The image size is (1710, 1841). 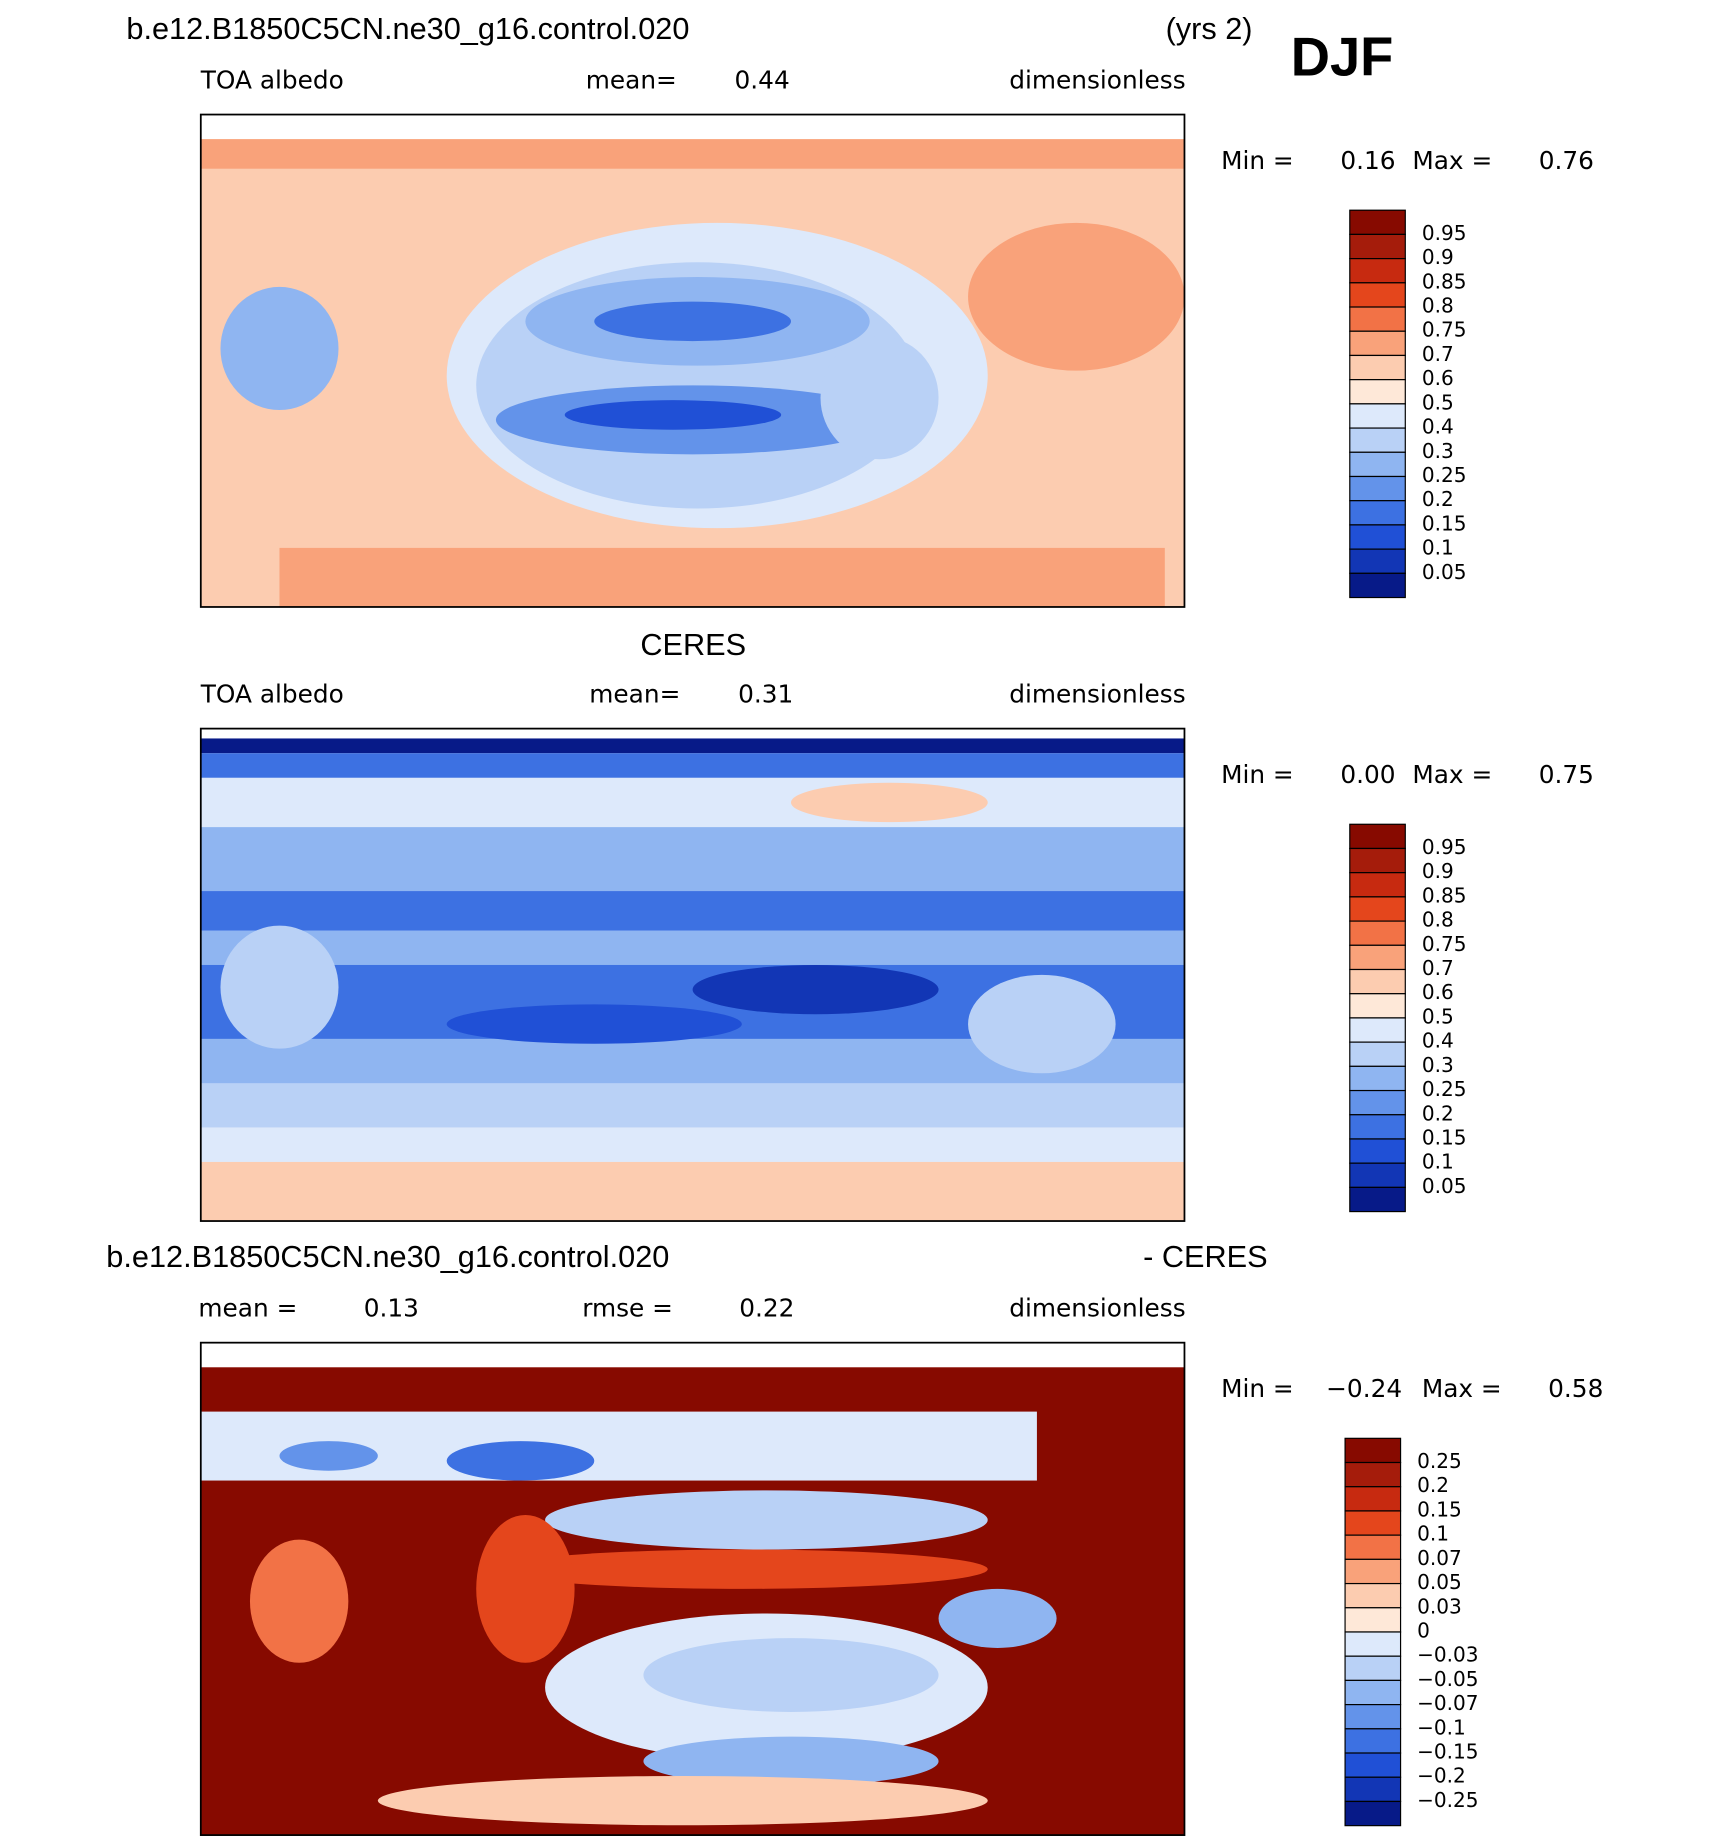 I want to click on max-label: Max =, so click(x=1452, y=774).